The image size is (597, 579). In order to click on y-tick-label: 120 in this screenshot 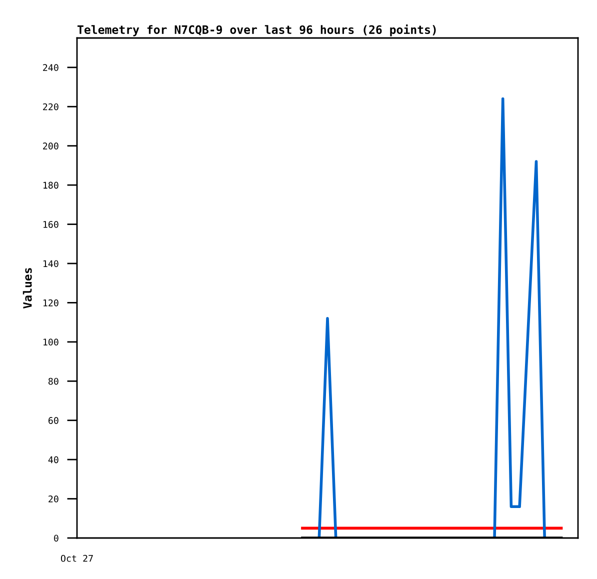, I will do `click(50, 302)`.